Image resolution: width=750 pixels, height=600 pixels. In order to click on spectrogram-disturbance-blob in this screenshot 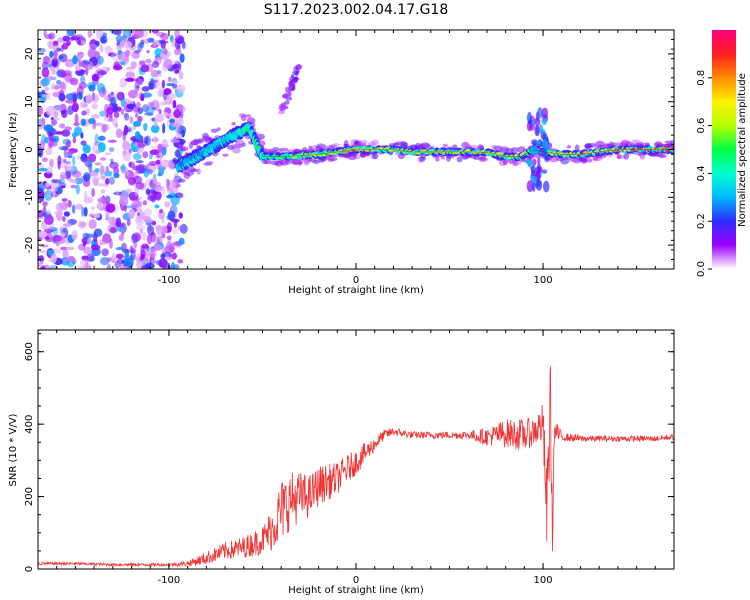, I will do `click(540, 113)`.